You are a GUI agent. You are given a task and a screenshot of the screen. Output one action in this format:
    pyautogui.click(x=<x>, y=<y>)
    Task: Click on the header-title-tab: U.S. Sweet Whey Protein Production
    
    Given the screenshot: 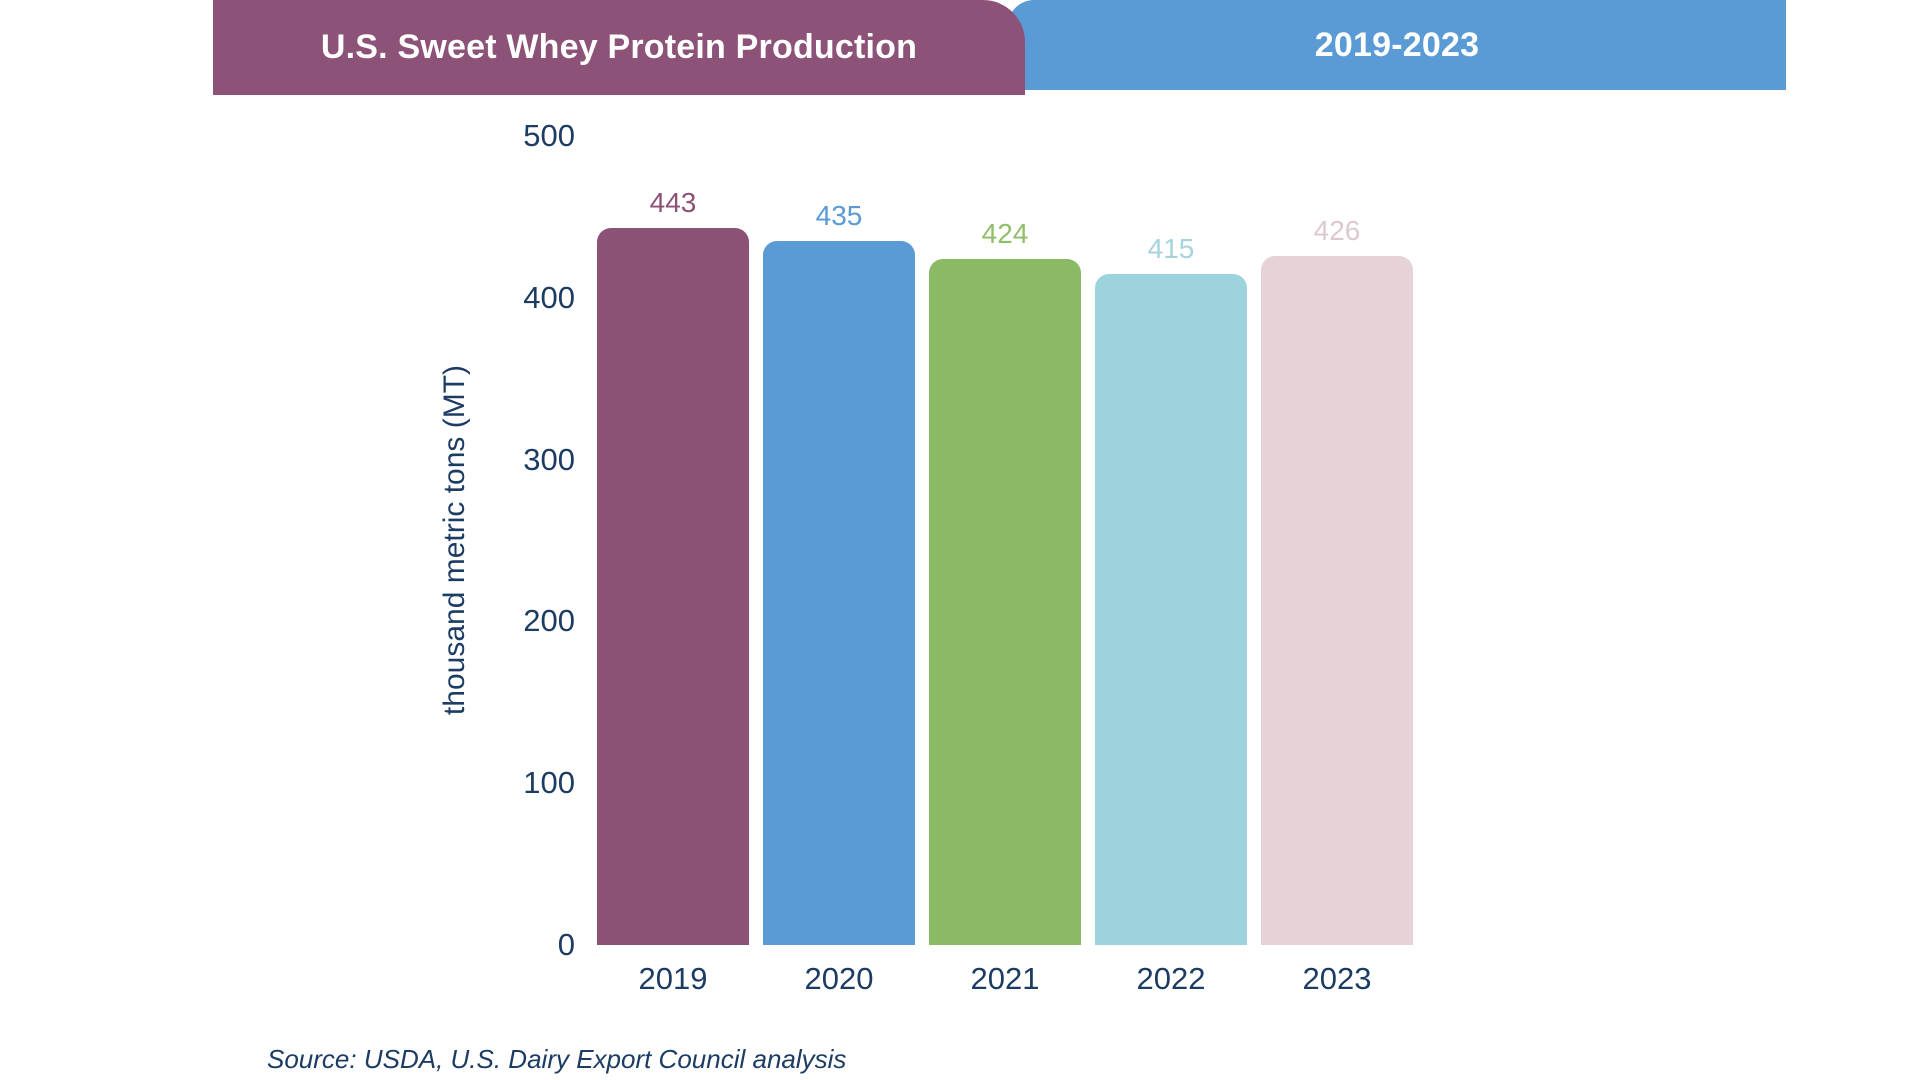 What is the action you would take?
    pyautogui.click(x=619, y=47)
    